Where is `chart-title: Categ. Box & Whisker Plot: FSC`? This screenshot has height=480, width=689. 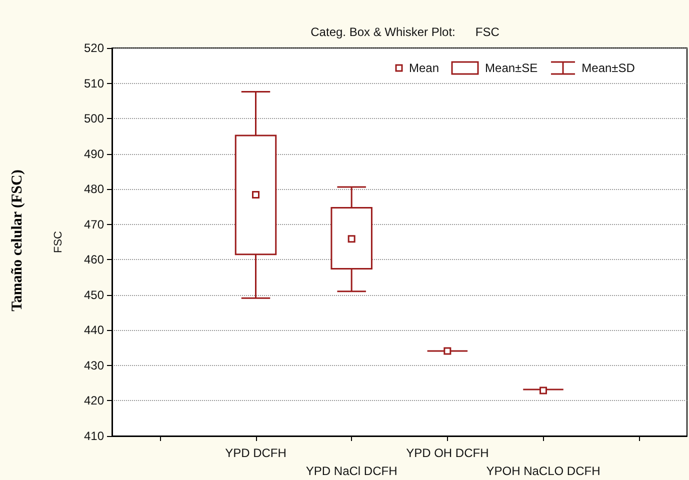
chart-title: Categ. Box & Whisker Plot: FSC is located at coordinates (405, 32).